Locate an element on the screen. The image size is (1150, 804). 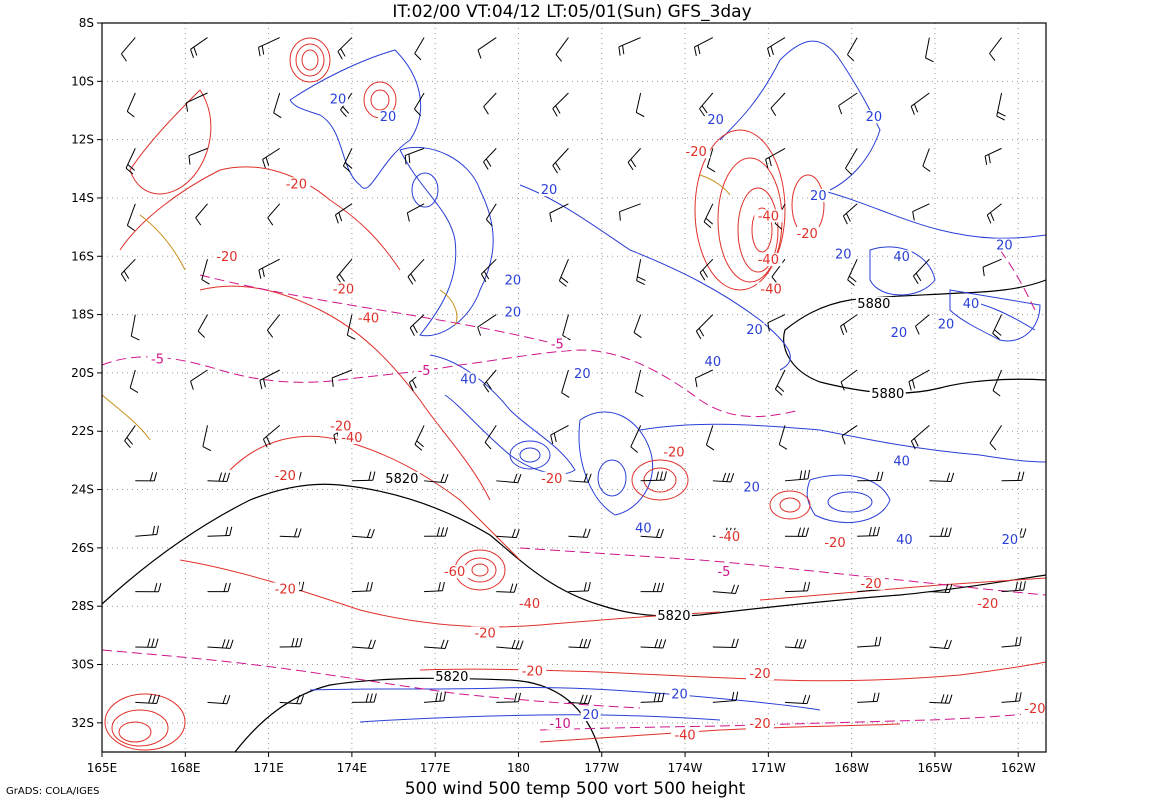
lon-label: 171W is located at coordinates (768, 768).